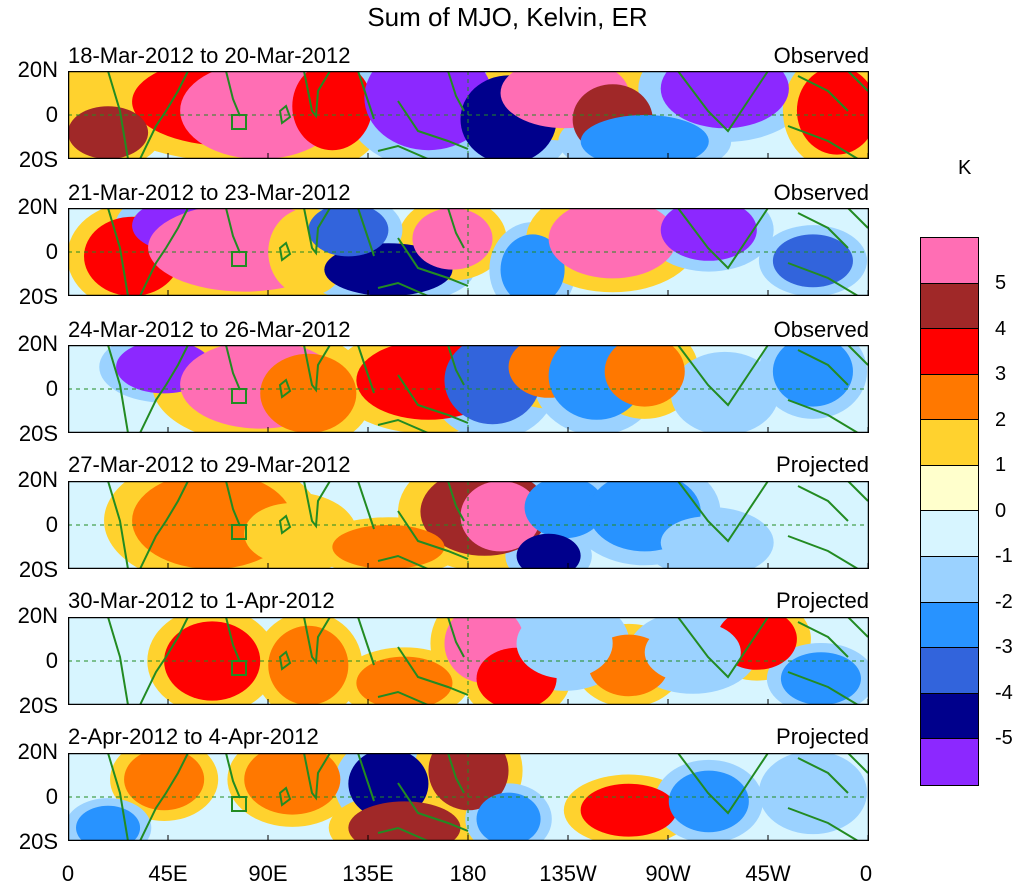 This screenshot has height=889, width=1015. What do you see at coordinates (68, 873) in the screenshot?
I see `lon-label-0: 0` at bounding box center [68, 873].